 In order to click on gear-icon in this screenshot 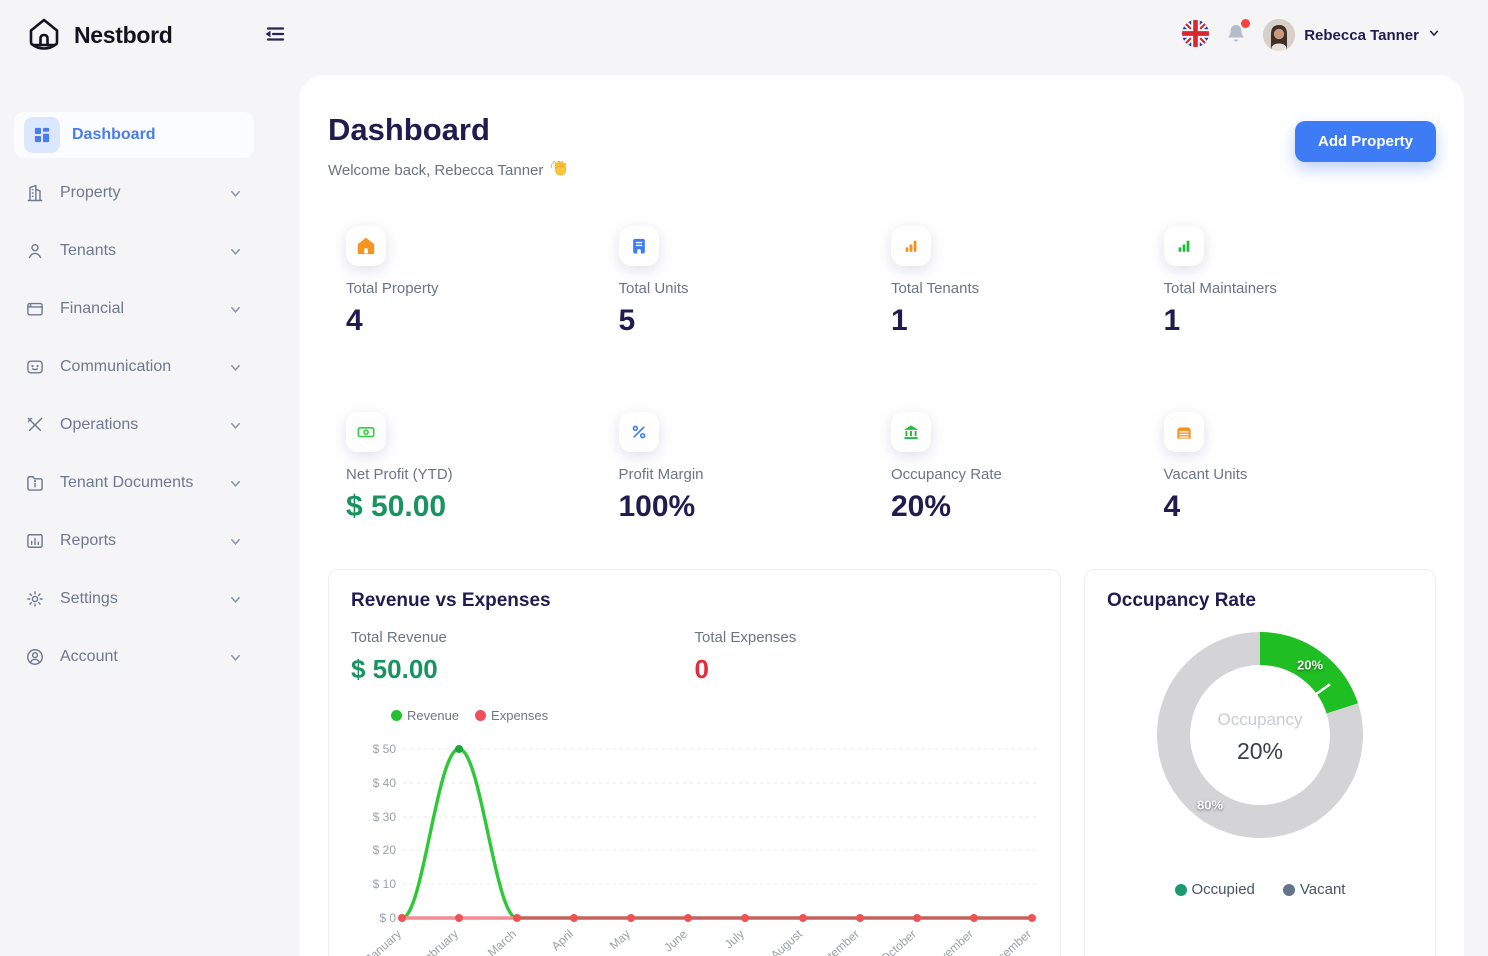, I will do `click(35, 599)`.